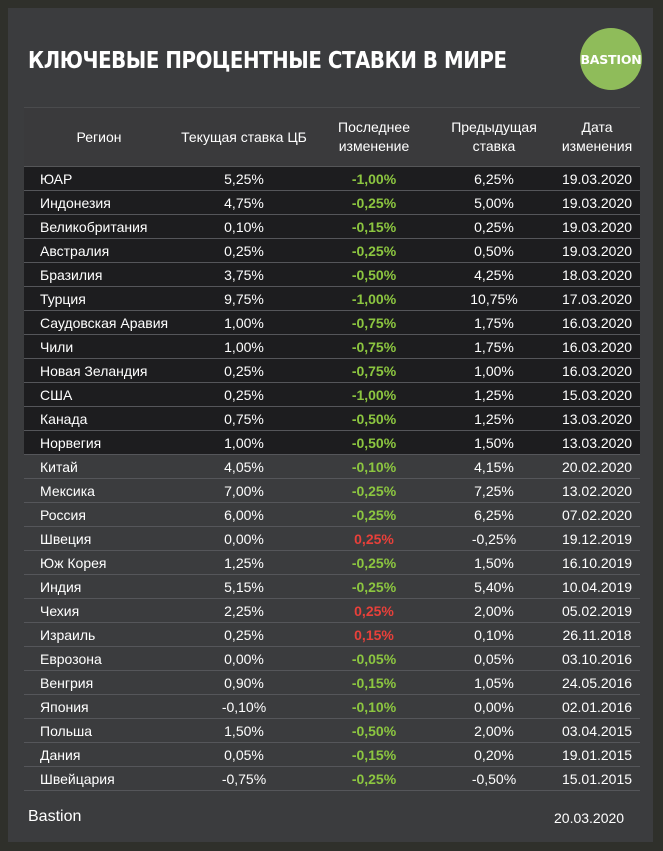 This screenshot has width=663, height=851. What do you see at coordinates (104, 322) in the screenshot?
I see `cell-region: Саудовская Аравия` at bounding box center [104, 322].